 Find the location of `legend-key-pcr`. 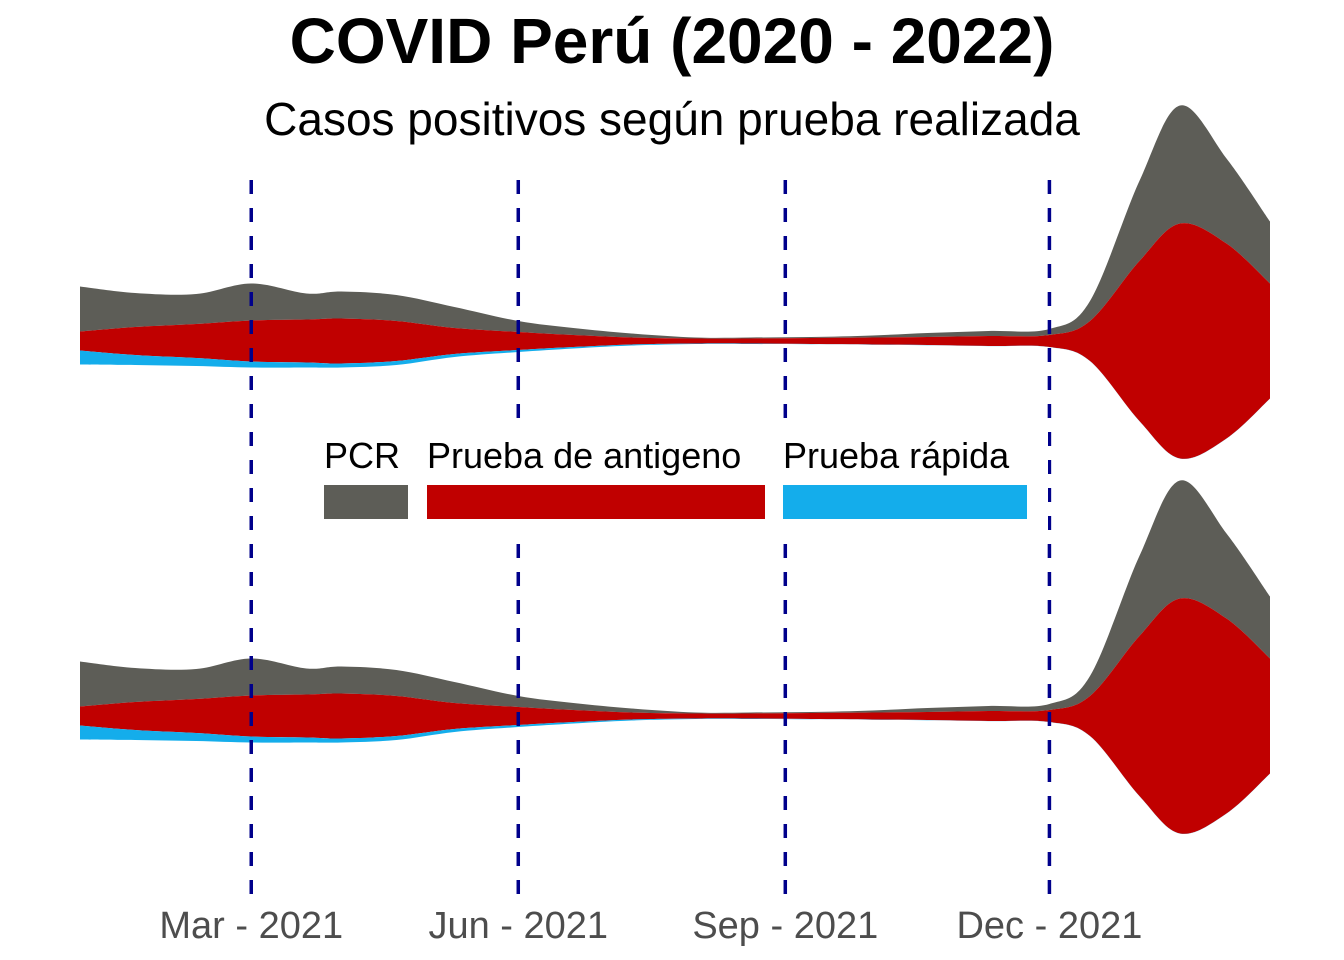

legend-key-pcr is located at coordinates (366, 502).